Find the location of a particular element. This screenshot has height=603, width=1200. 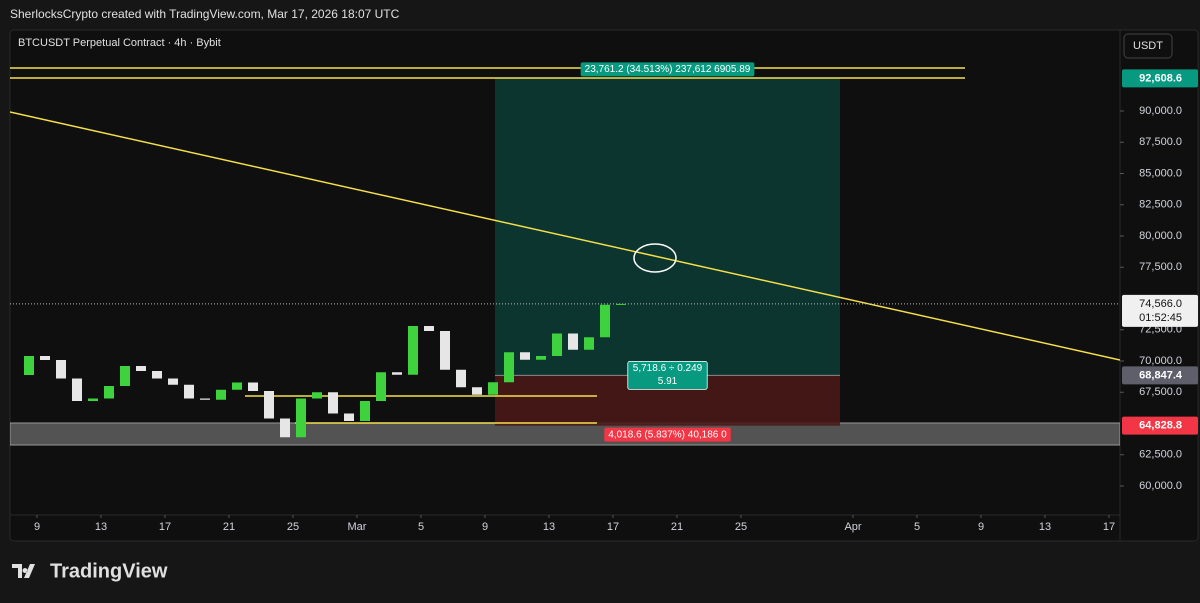

profit-zone is located at coordinates (667, 227).